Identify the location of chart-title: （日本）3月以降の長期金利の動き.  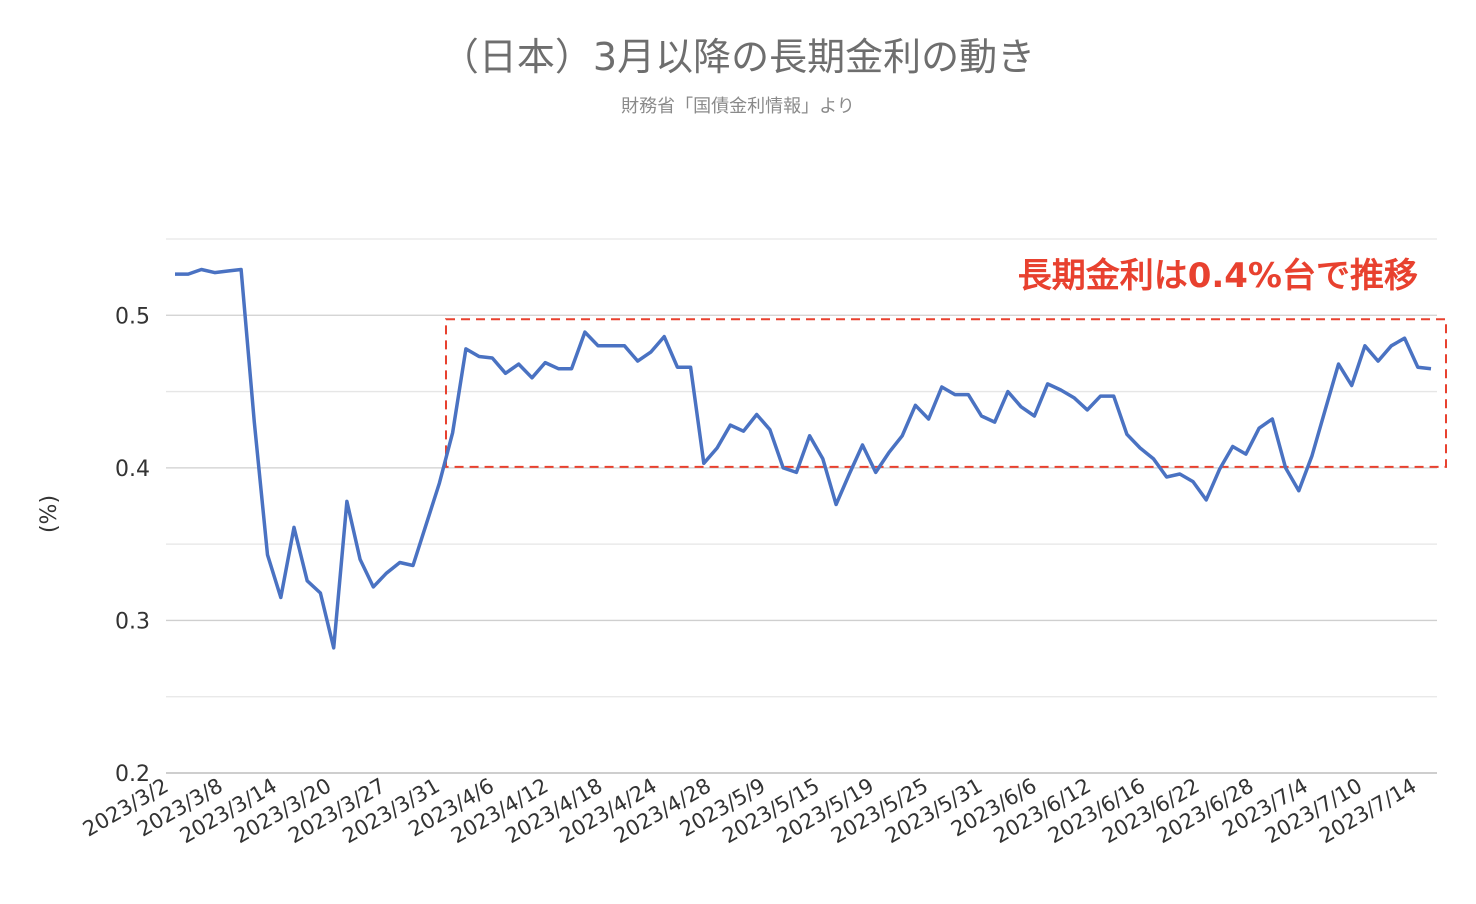
(738, 57).